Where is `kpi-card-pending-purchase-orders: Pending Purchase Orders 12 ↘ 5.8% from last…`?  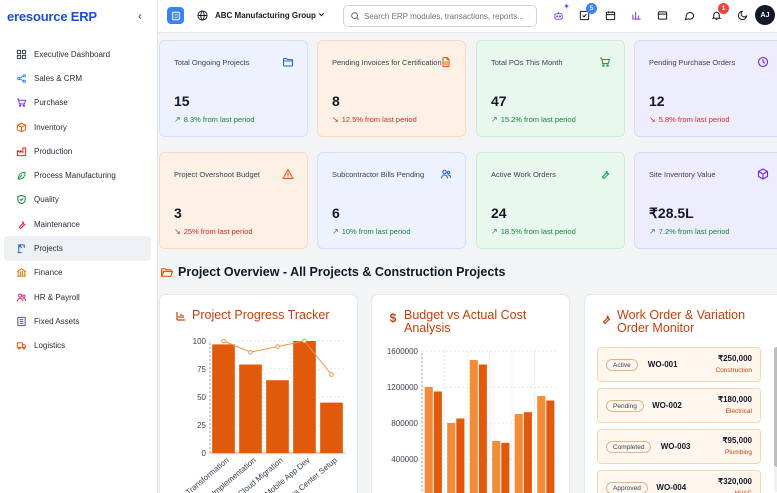
kpi-card-pending-purchase-orders: Pending Purchase Orders 12 ↘ 5.8% from last… is located at coordinates (705, 88).